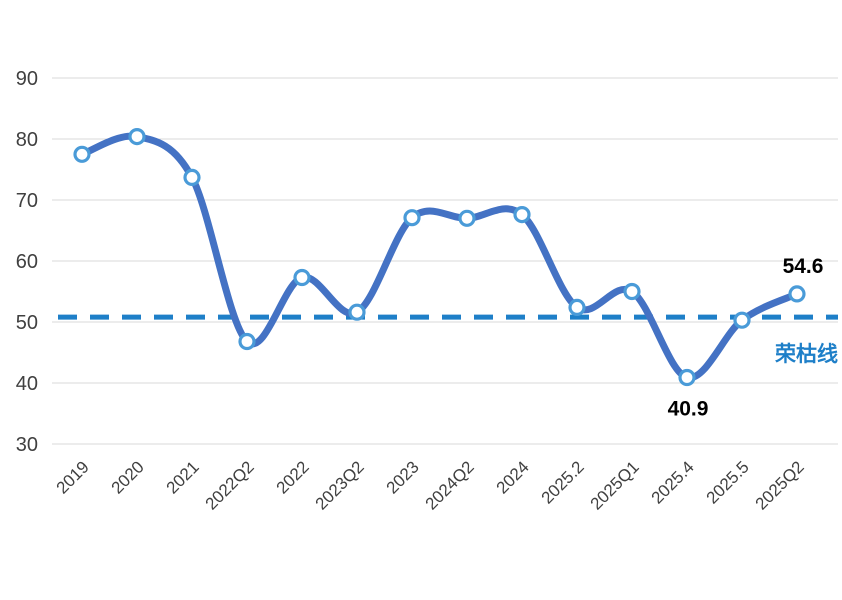 The height and width of the screenshot is (600, 842). I want to click on y-axis-tick: 30, so click(27, 445).